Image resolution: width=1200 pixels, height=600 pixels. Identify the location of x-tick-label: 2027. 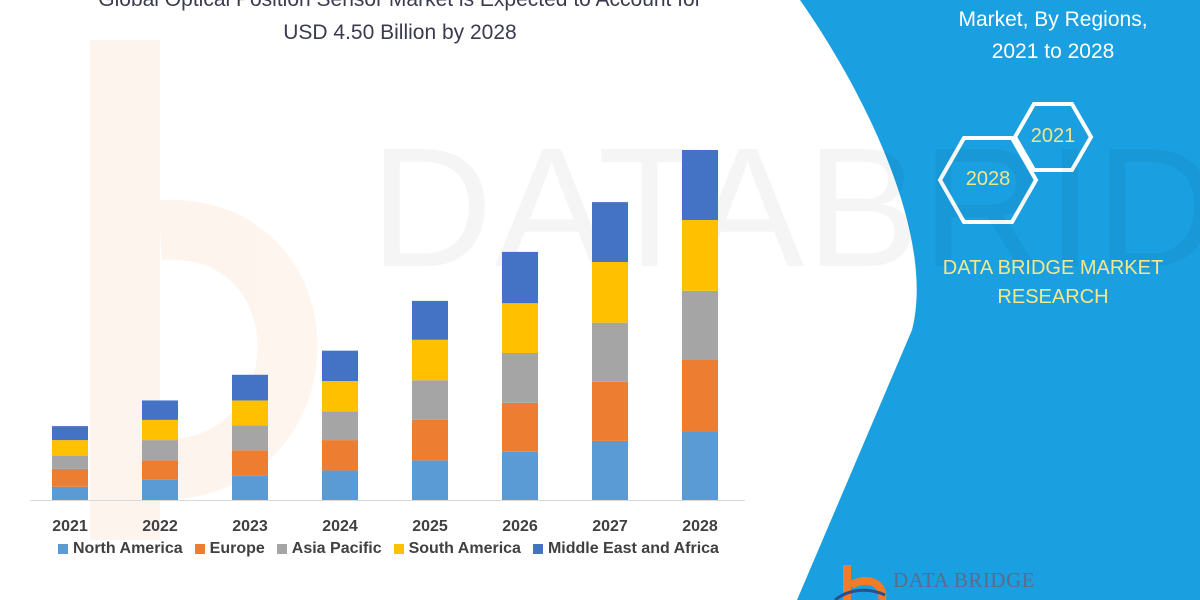
(610, 526).